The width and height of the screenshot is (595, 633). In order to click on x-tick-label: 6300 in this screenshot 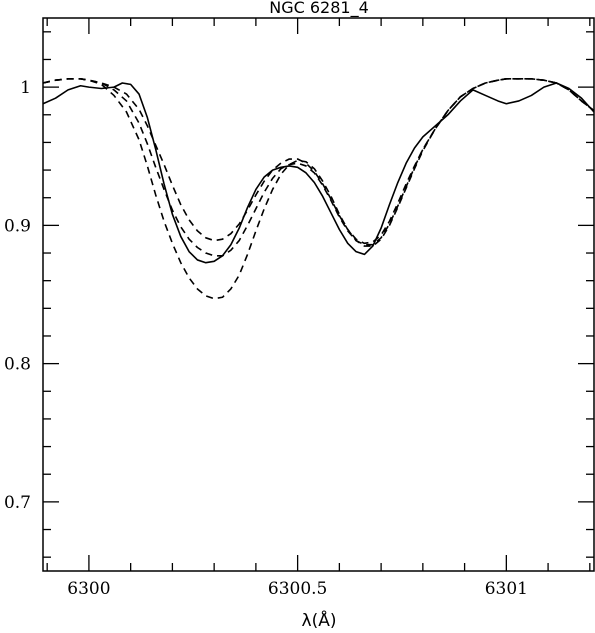, I will do `click(88, 589)`.